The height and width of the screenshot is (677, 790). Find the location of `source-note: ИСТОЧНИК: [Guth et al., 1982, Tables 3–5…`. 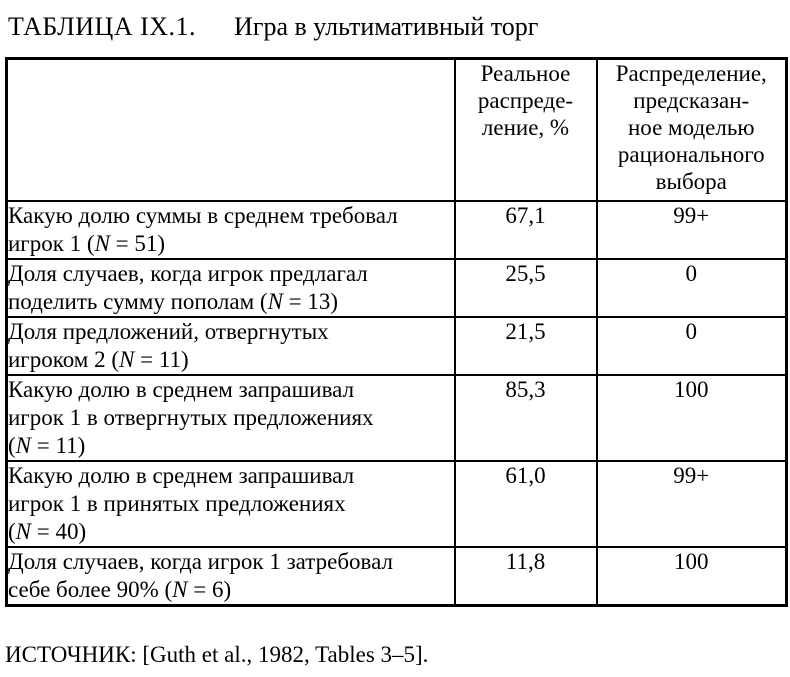

source-note: ИСТОЧНИК: [Guth et al., 1982, Tables 3–5… is located at coordinates (217, 654).